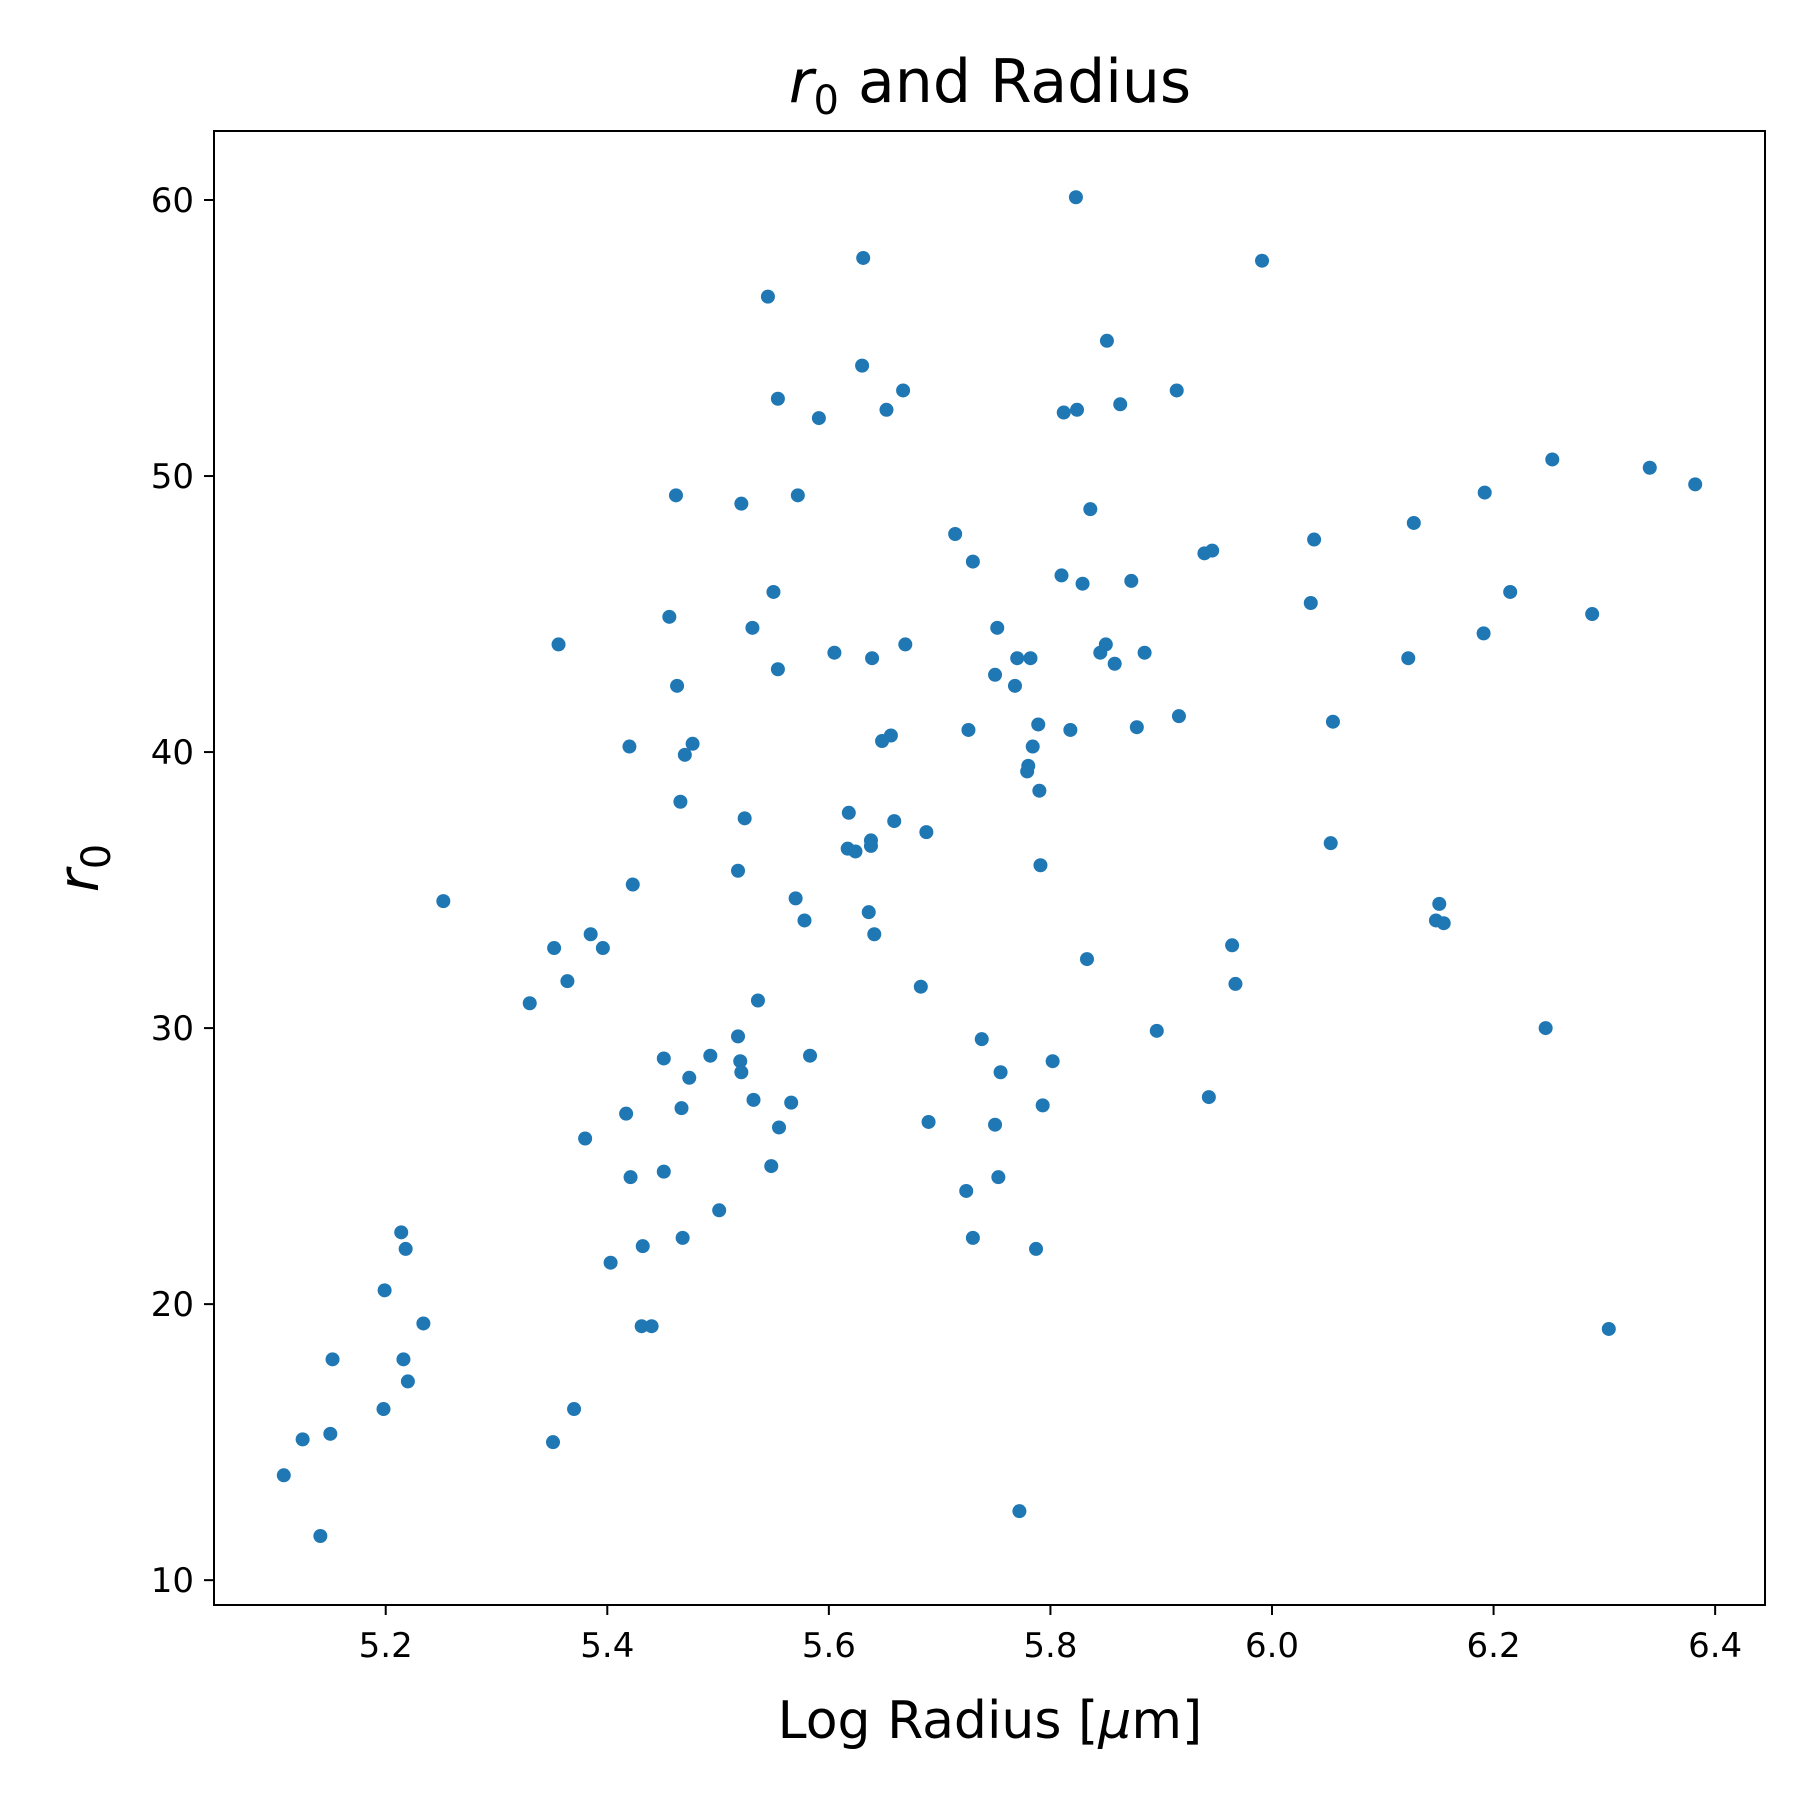  Describe the element at coordinates (172, 1029) in the screenshot. I see `y-tick-label: 30` at that location.